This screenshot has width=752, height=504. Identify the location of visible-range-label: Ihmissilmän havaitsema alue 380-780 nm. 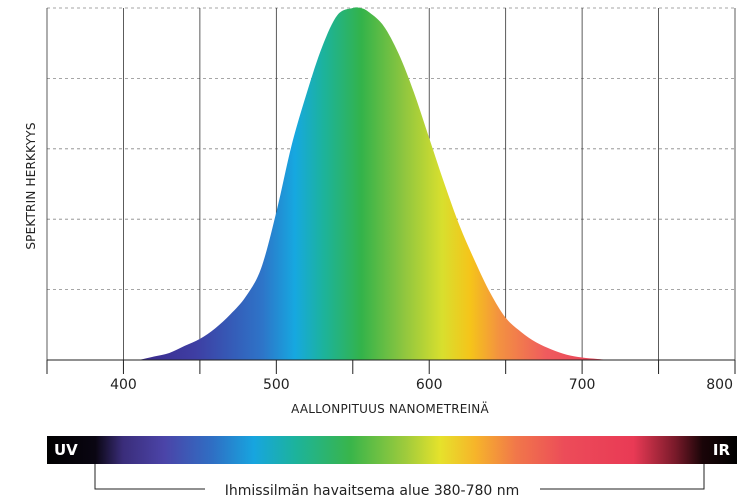
(372, 491).